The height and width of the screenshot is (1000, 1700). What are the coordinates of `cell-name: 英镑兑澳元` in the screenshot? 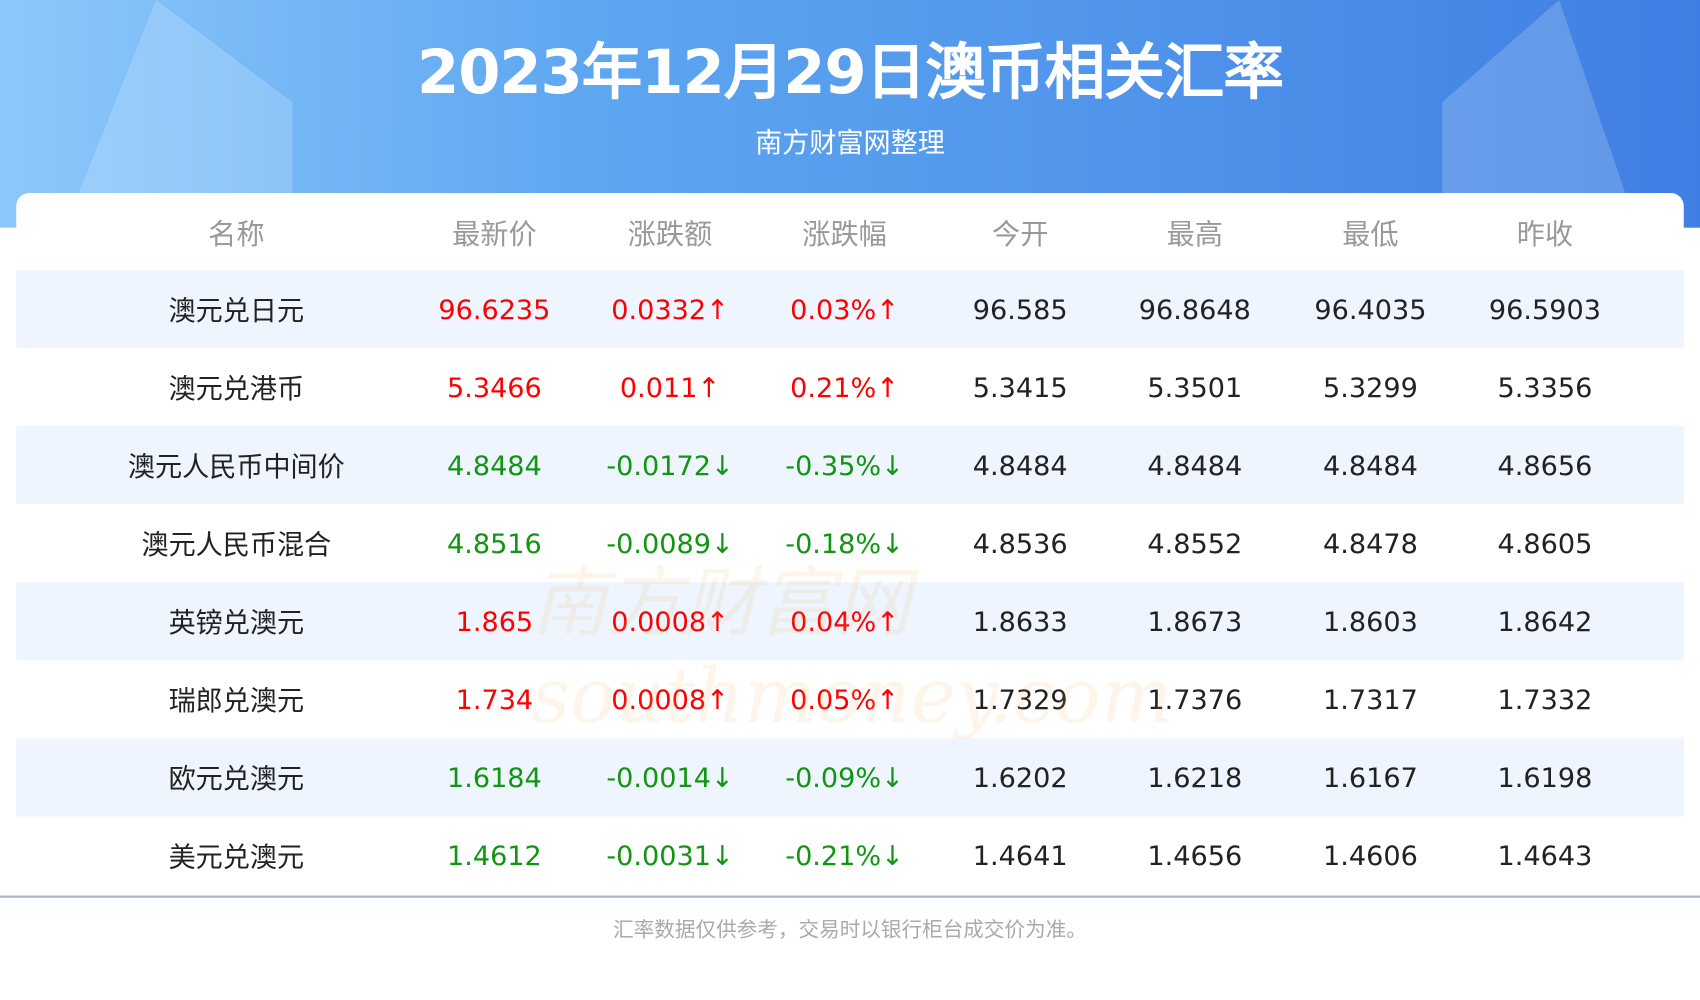 It's located at (236, 623).